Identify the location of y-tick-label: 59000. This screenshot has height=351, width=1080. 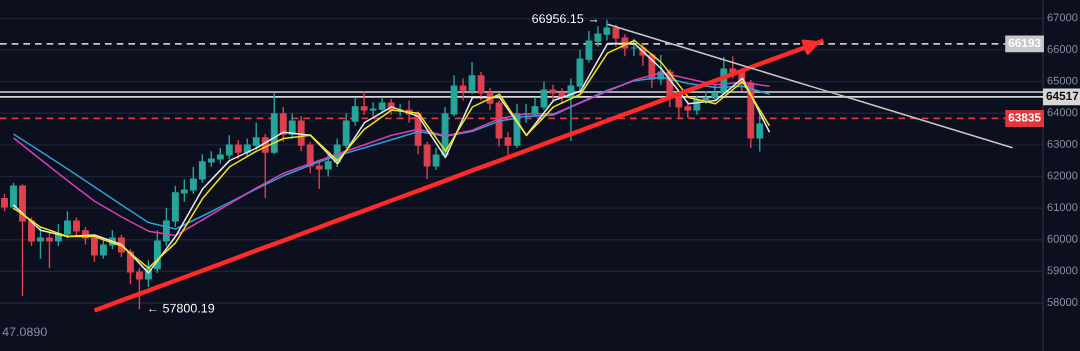
(1062, 270).